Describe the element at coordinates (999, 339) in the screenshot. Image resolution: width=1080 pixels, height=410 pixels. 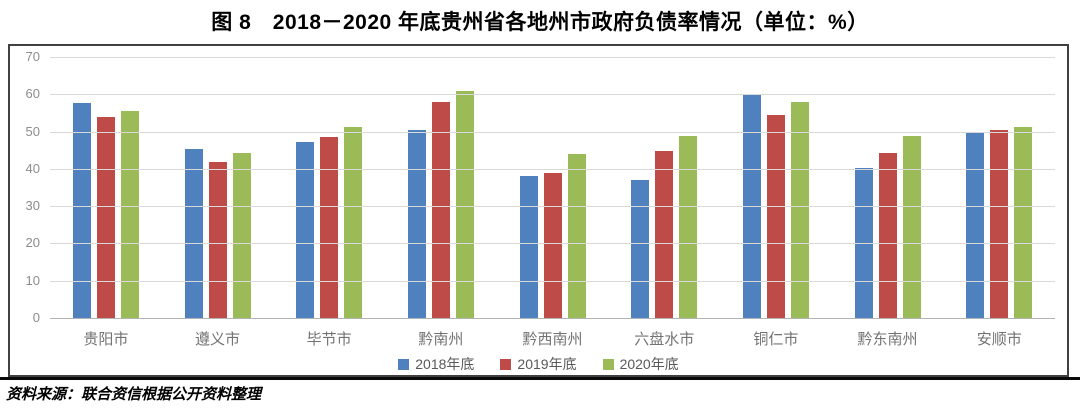
I see `x-axis-category-label: 安顺市` at that location.